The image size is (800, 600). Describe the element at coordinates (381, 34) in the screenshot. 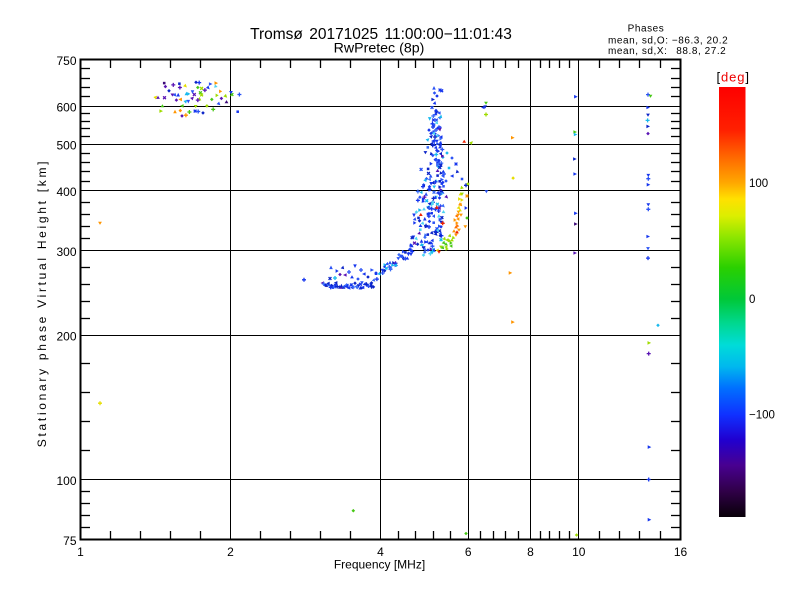

I see `svg-text:Tromsø 20171025 11:00:00−11:01: Tromsø 20171025 11:00:00−11:01:43` at that location.